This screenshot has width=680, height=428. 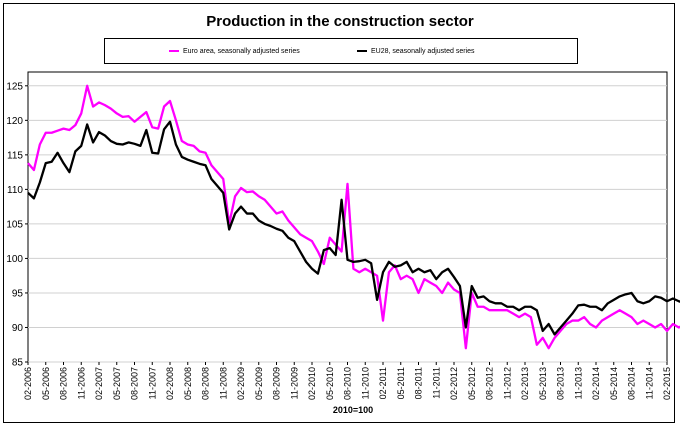 What do you see at coordinates (46, 383) in the screenshot?
I see `x-tick-label: 05-2006` at bounding box center [46, 383].